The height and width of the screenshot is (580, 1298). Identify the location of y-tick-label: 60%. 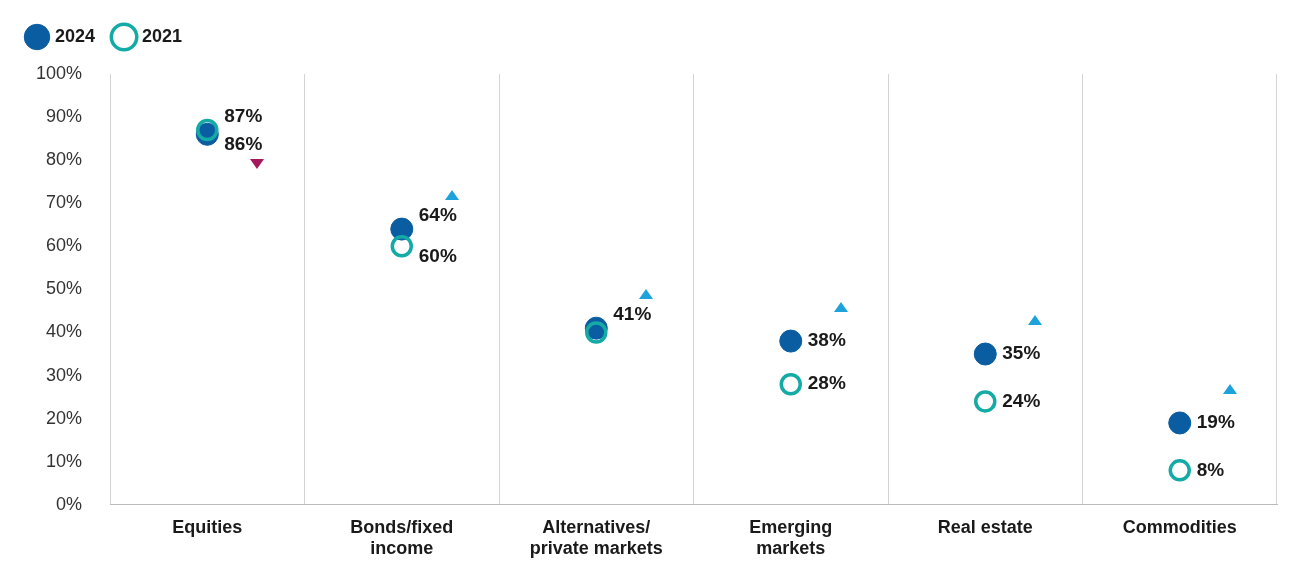
(64, 245).